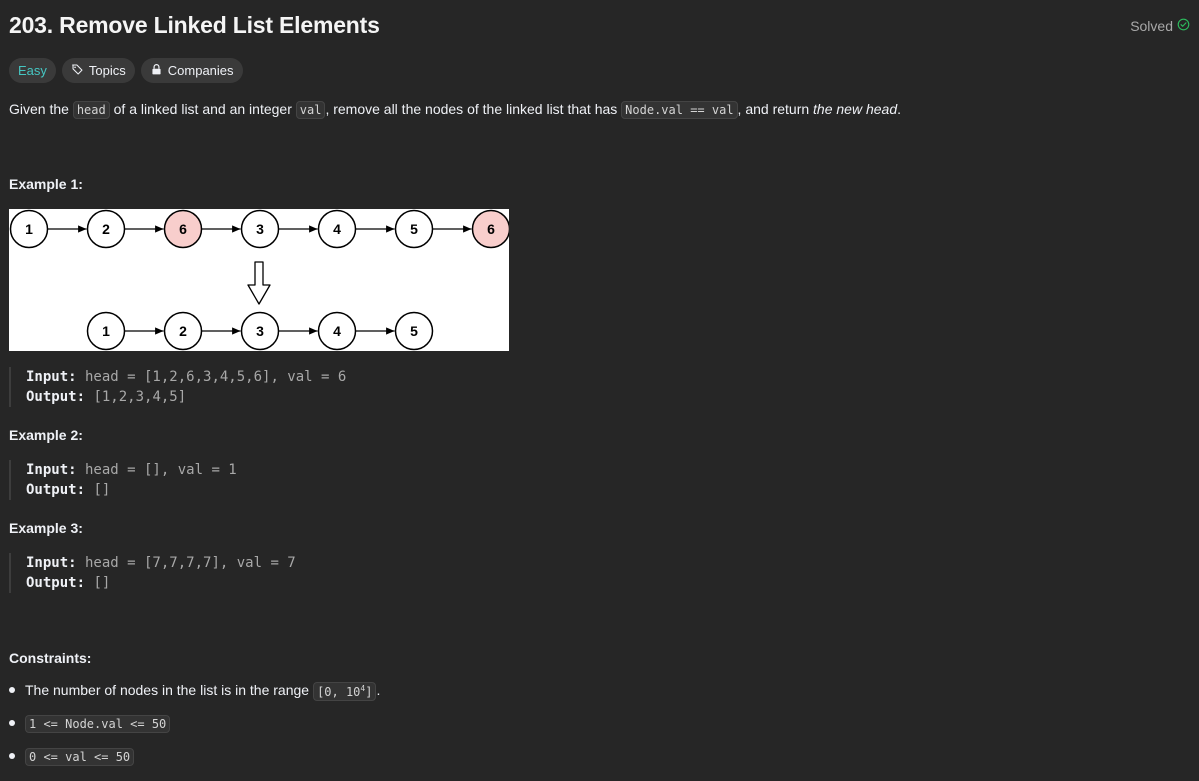 The image size is (1199, 781). Describe the element at coordinates (259, 283) in the screenshot. I see `down-arrow-icon` at that location.